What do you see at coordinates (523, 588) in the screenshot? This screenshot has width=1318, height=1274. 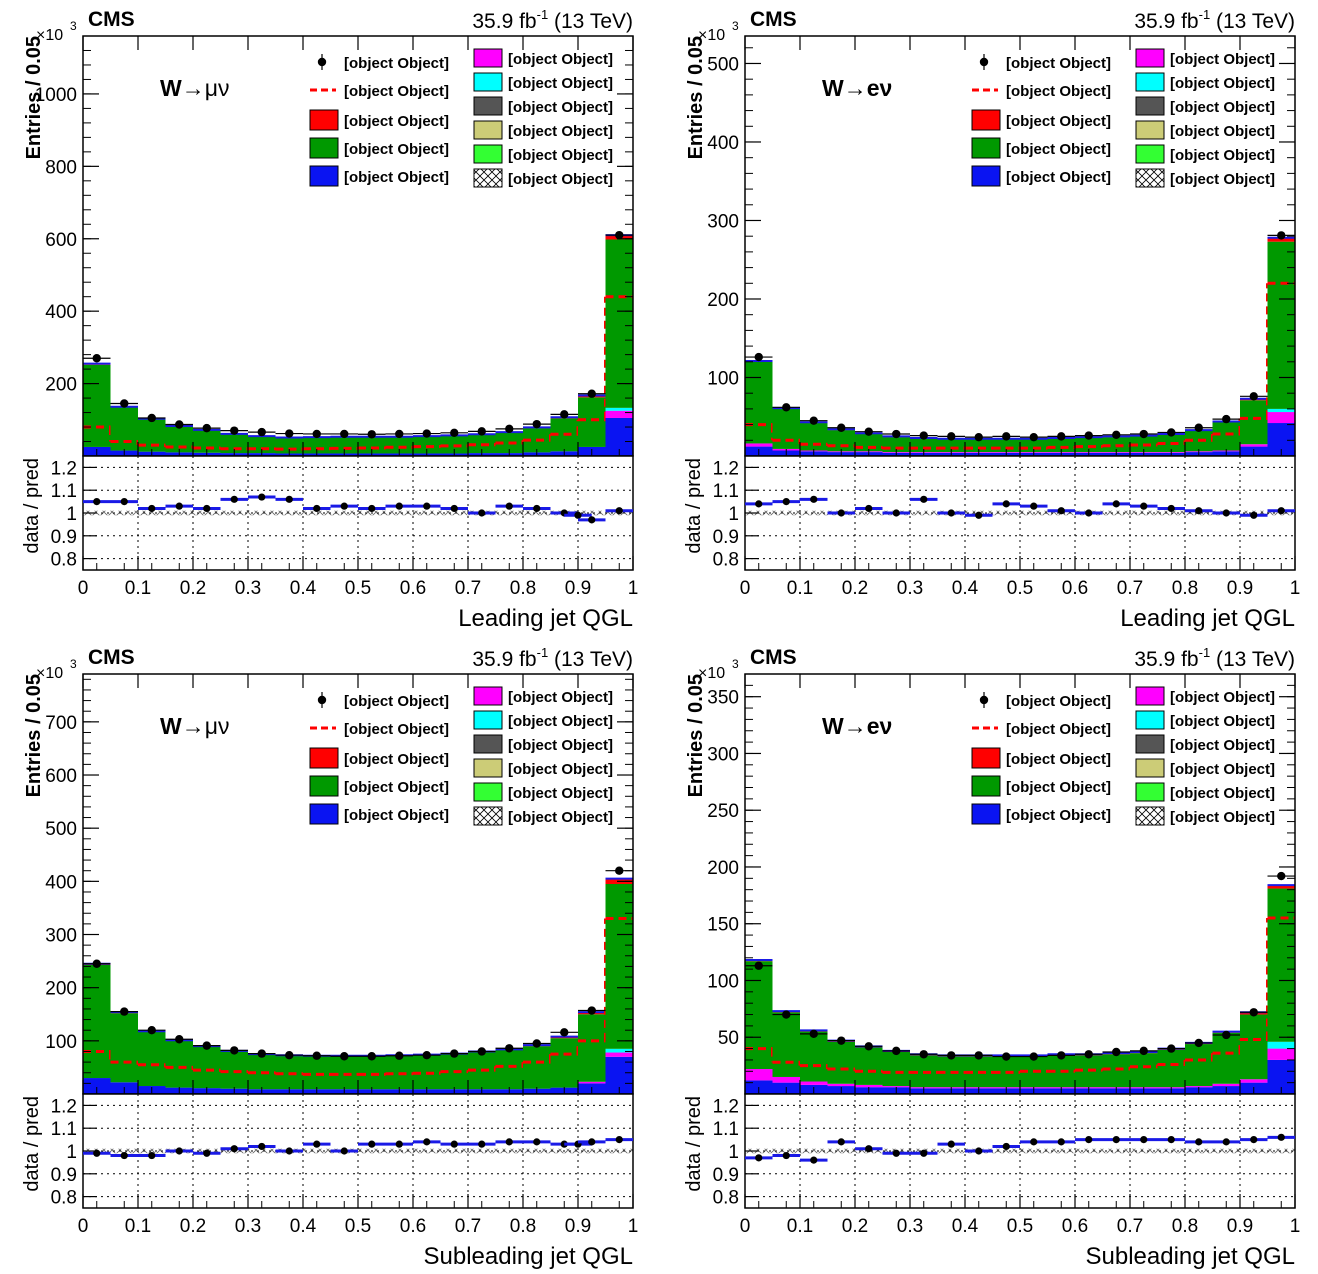 I see `x-tick-label: 0.8` at bounding box center [523, 588].